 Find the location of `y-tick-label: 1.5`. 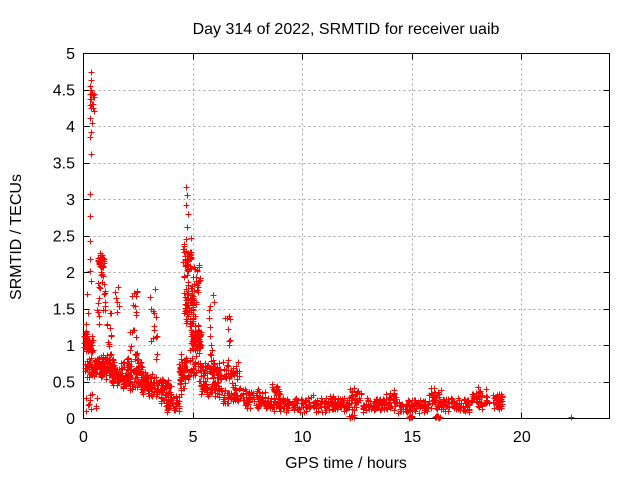

y-tick-label: 1.5 is located at coordinates (64, 310).